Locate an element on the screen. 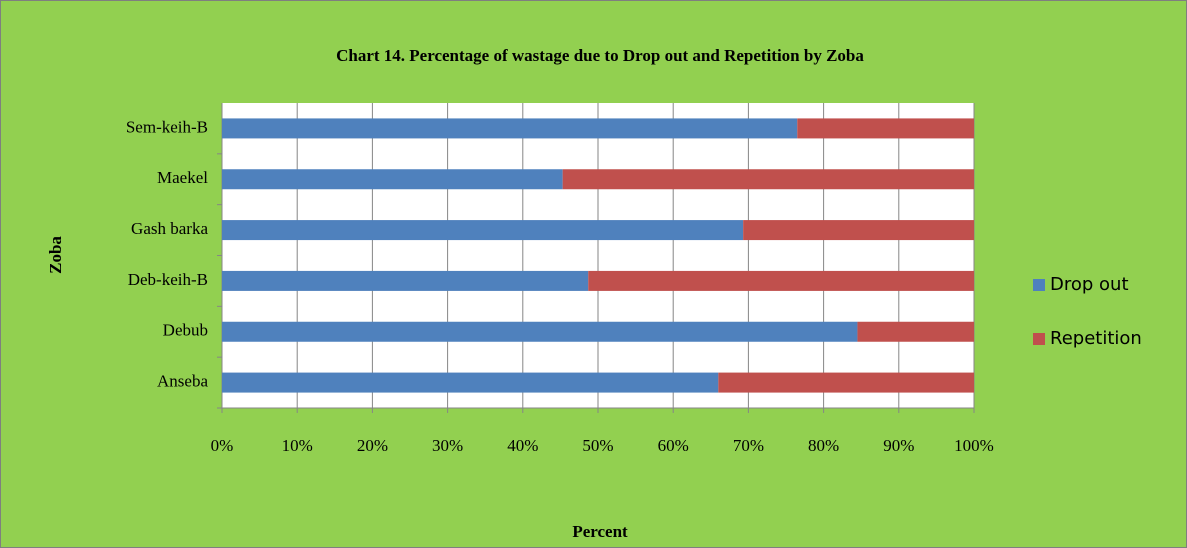  x-tick-label: 0% is located at coordinates (222, 445).